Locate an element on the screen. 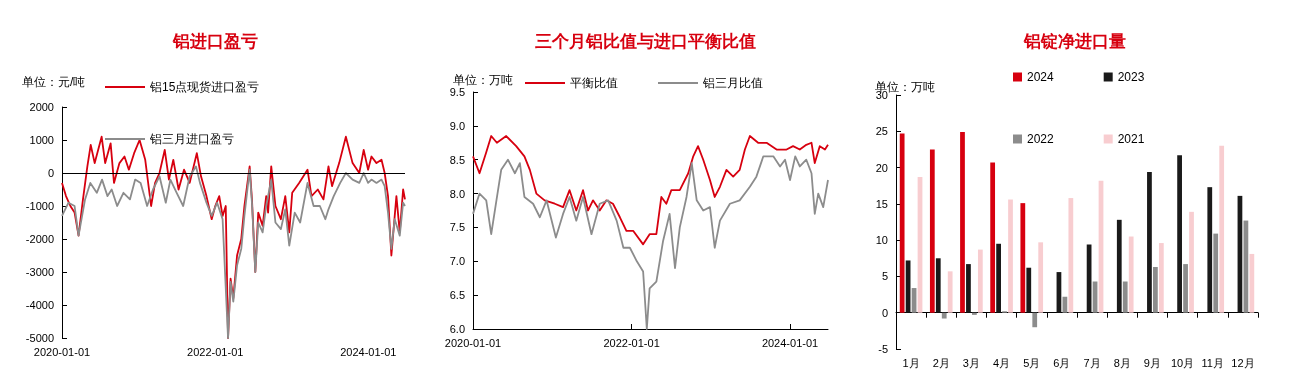 The width and height of the screenshot is (1290, 377). y-tick-label: 5 is located at coordinates (884, 276).